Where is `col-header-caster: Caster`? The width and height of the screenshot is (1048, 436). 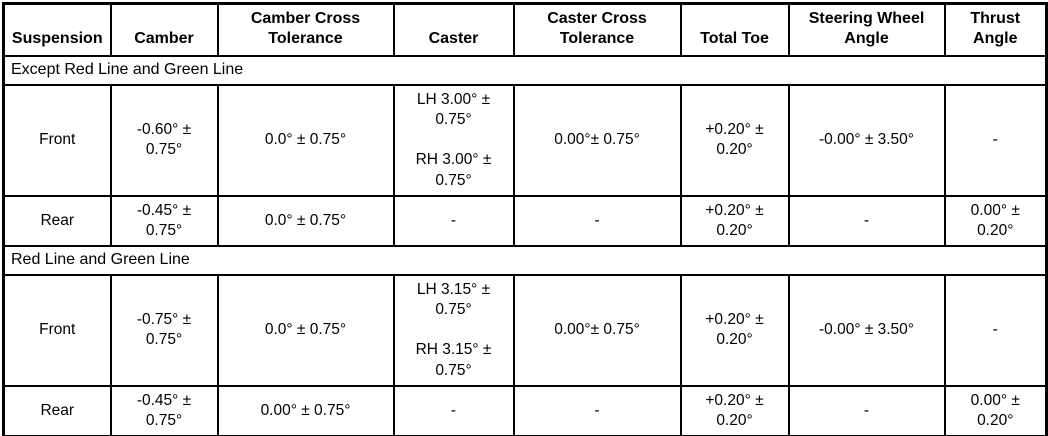
col-header-caster: Caster is located at coordinates (453, 30).